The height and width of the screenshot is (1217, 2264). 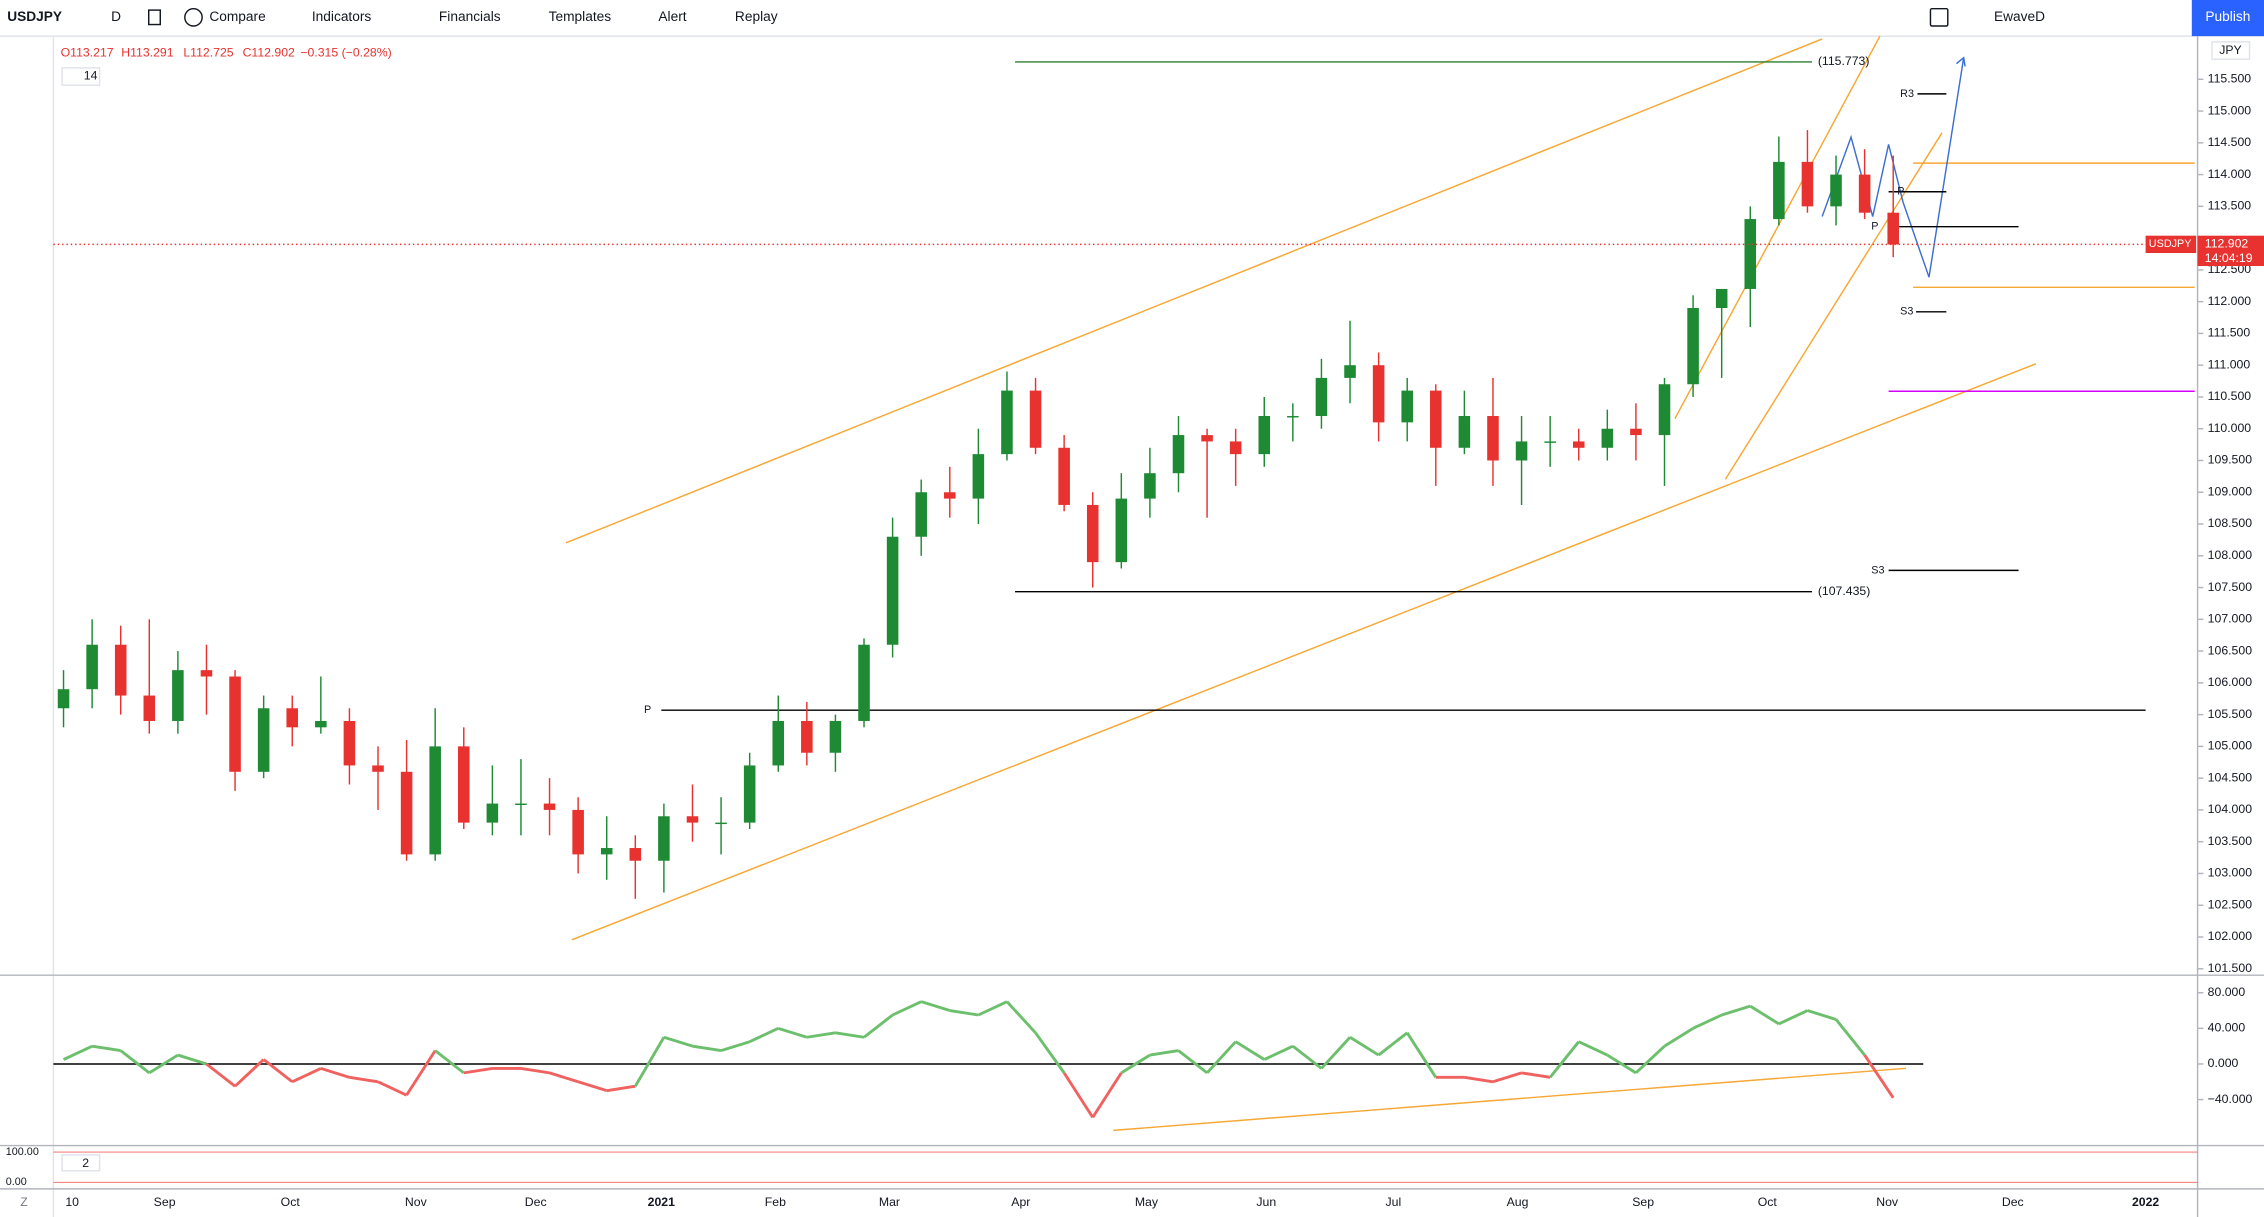 What do you see at coordinates (24, 1202) in the screenshot?
I see `z-button: Z` at bounding box center [24, 1202].